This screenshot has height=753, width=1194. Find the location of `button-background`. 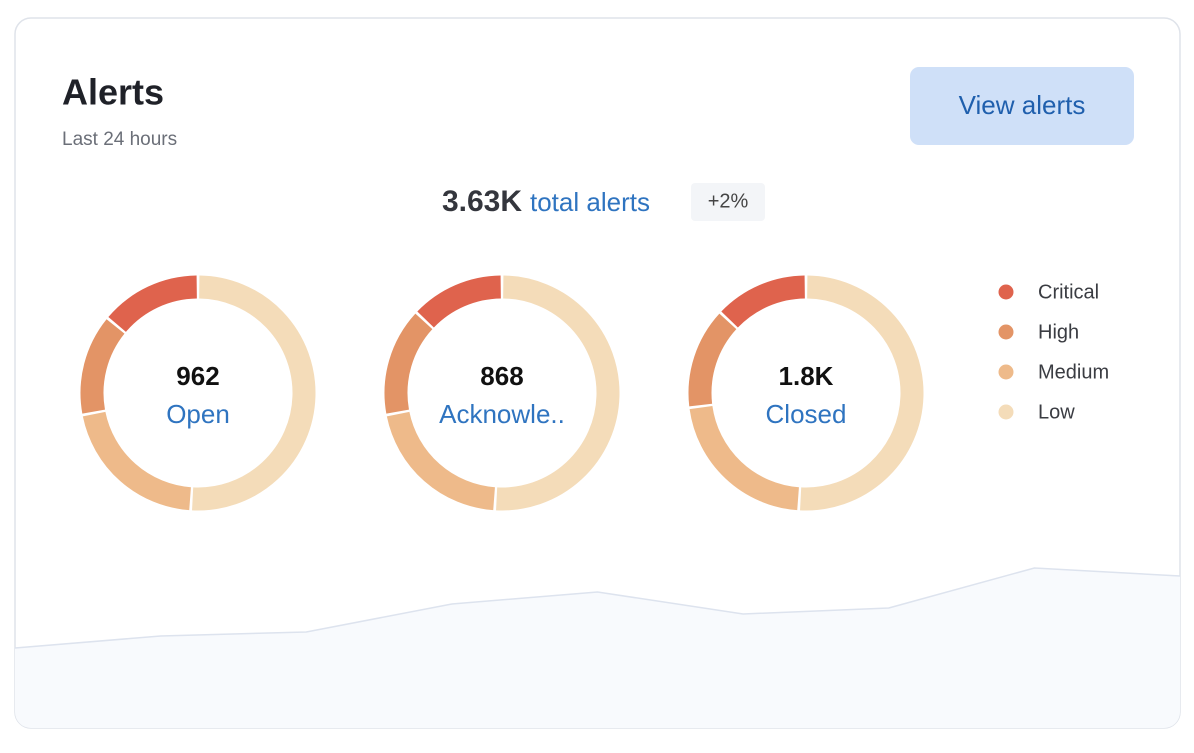

button-background is located at coordinates (1022, 106).